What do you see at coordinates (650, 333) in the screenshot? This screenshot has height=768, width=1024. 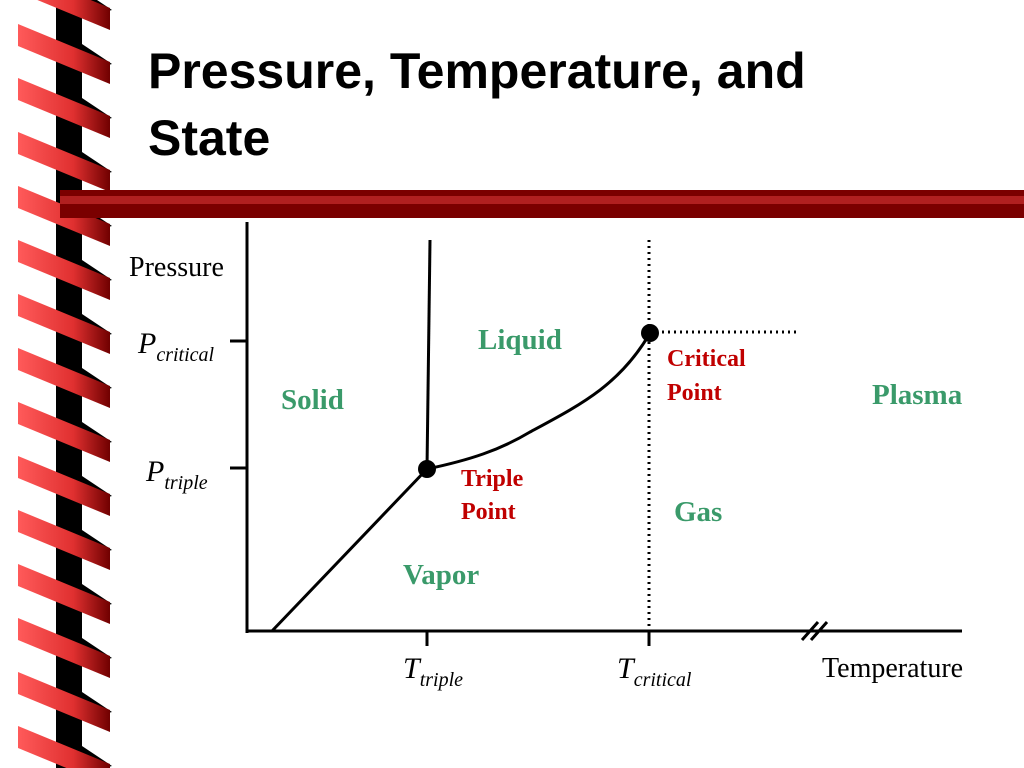 I see `critical-point` at bounding box center [650, 333].